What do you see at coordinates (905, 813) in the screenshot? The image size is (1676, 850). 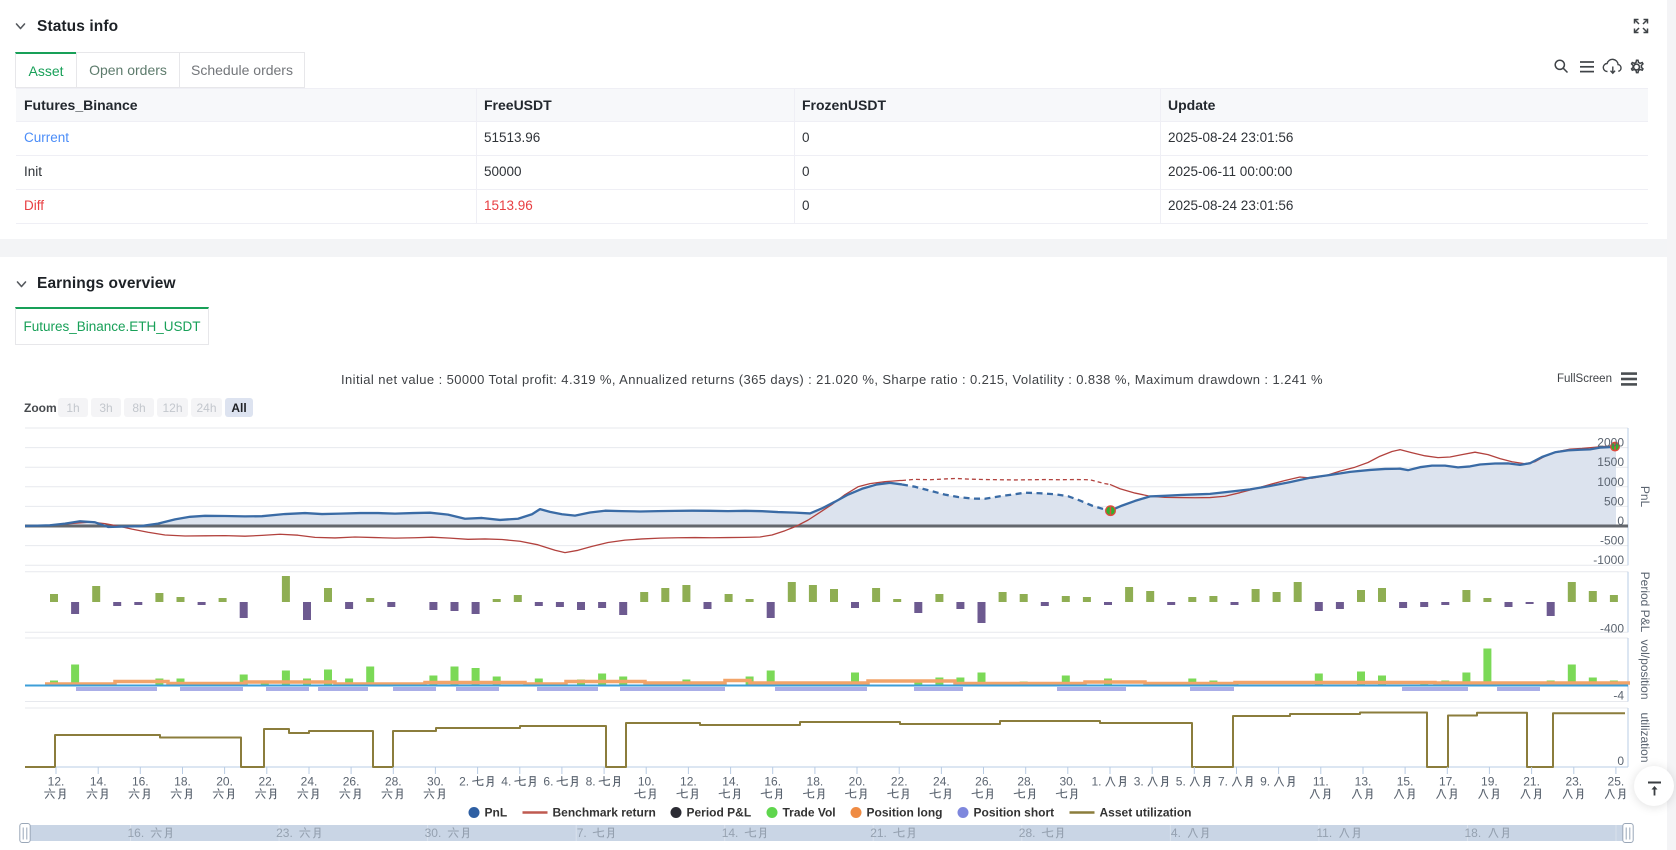 I see `svg-text: Position long` at bounding box center [905, 813].